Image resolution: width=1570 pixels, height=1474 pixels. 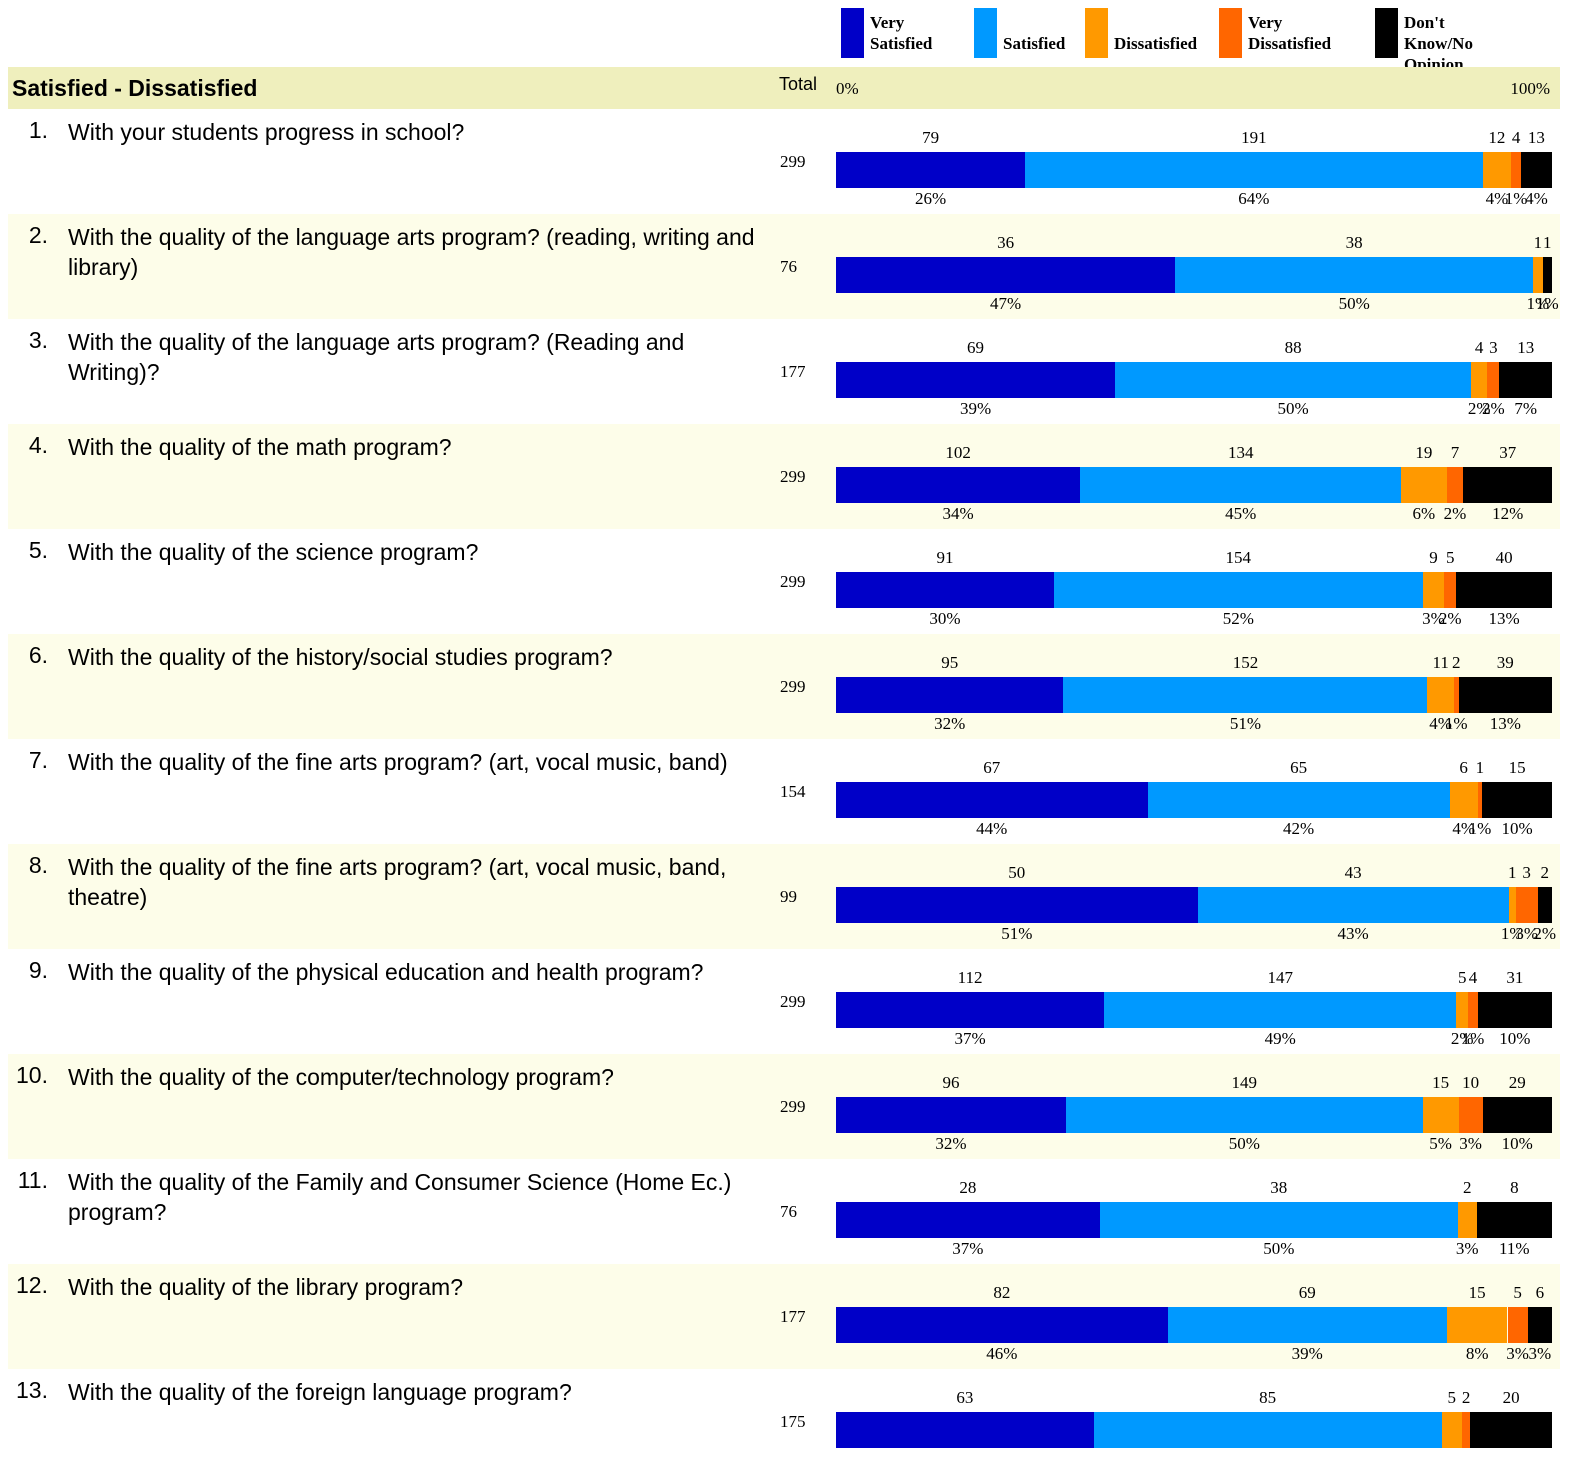 What do you see at coordinates (992, 828) in the screenshot?
I see `percent-label: 44%` at bounding box center [992, 828].